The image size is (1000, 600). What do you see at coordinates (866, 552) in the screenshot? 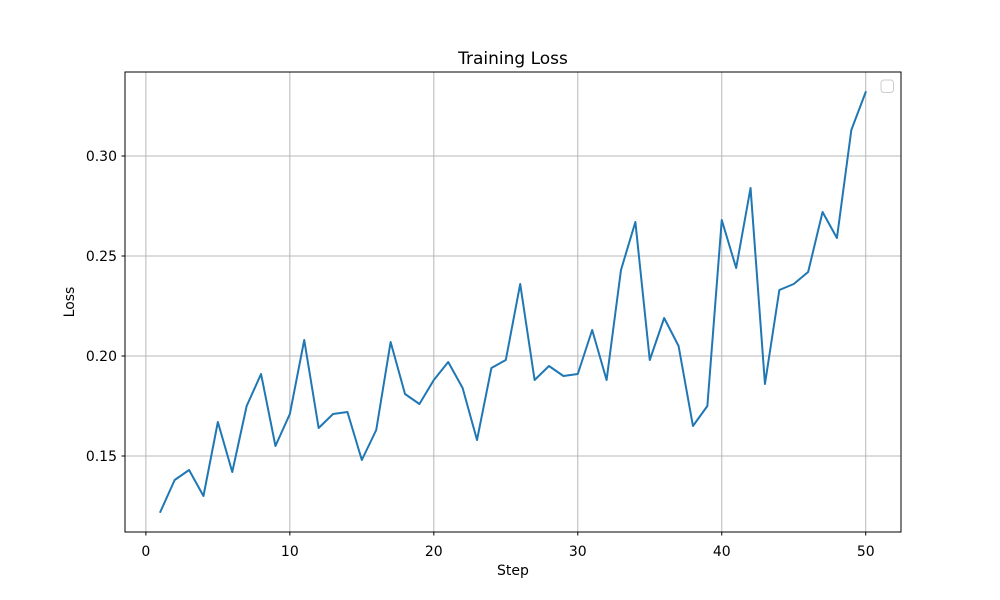
I see `x-tick-label: 50` at bounding box center [866, 552].